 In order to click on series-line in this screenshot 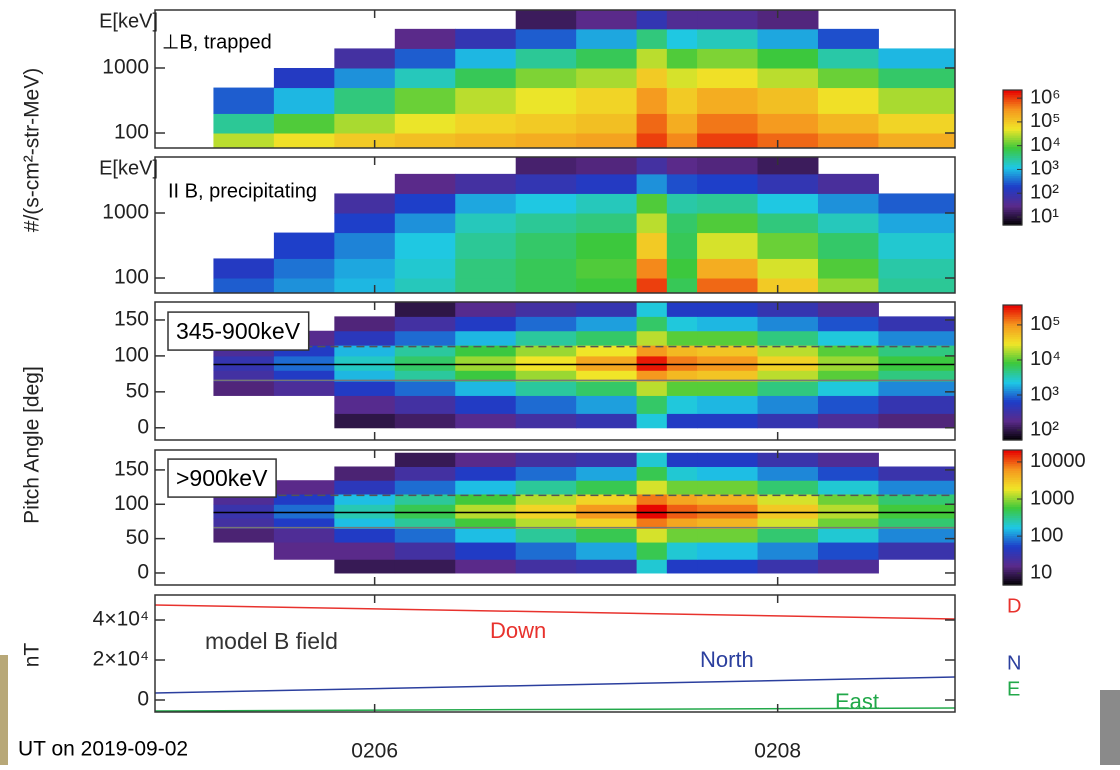, I will do `click(555, 612)`.